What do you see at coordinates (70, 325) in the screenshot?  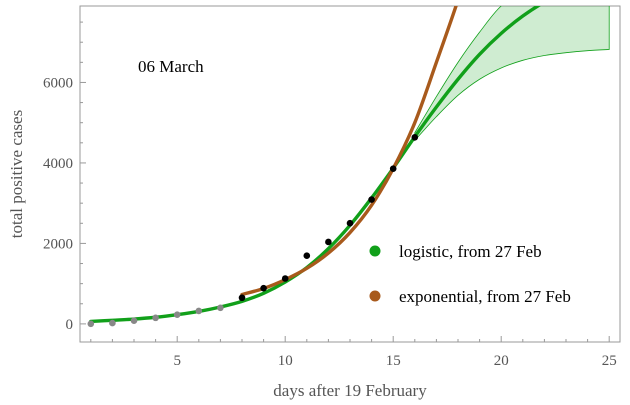 I see `y-tick-label: 0` at bounding box center [70, 325].